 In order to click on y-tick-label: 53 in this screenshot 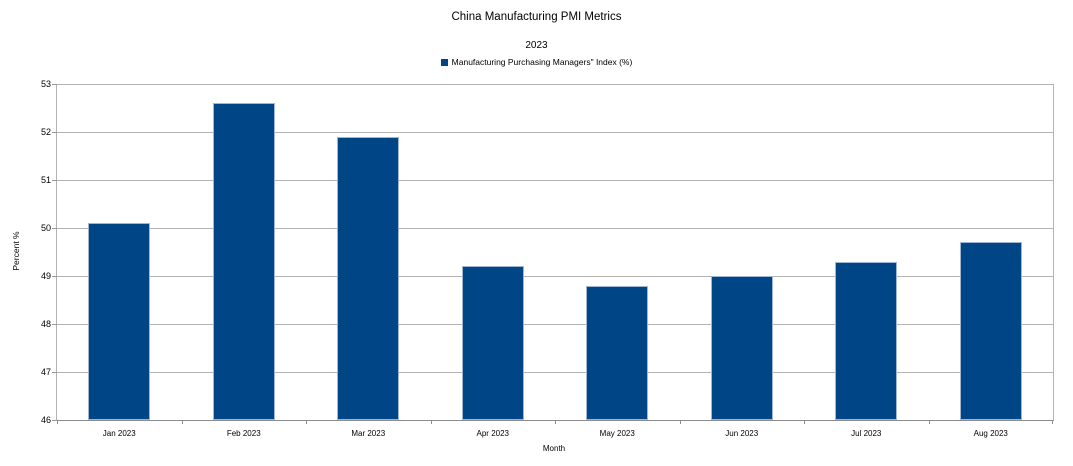, I will do `click(45, 84)`.